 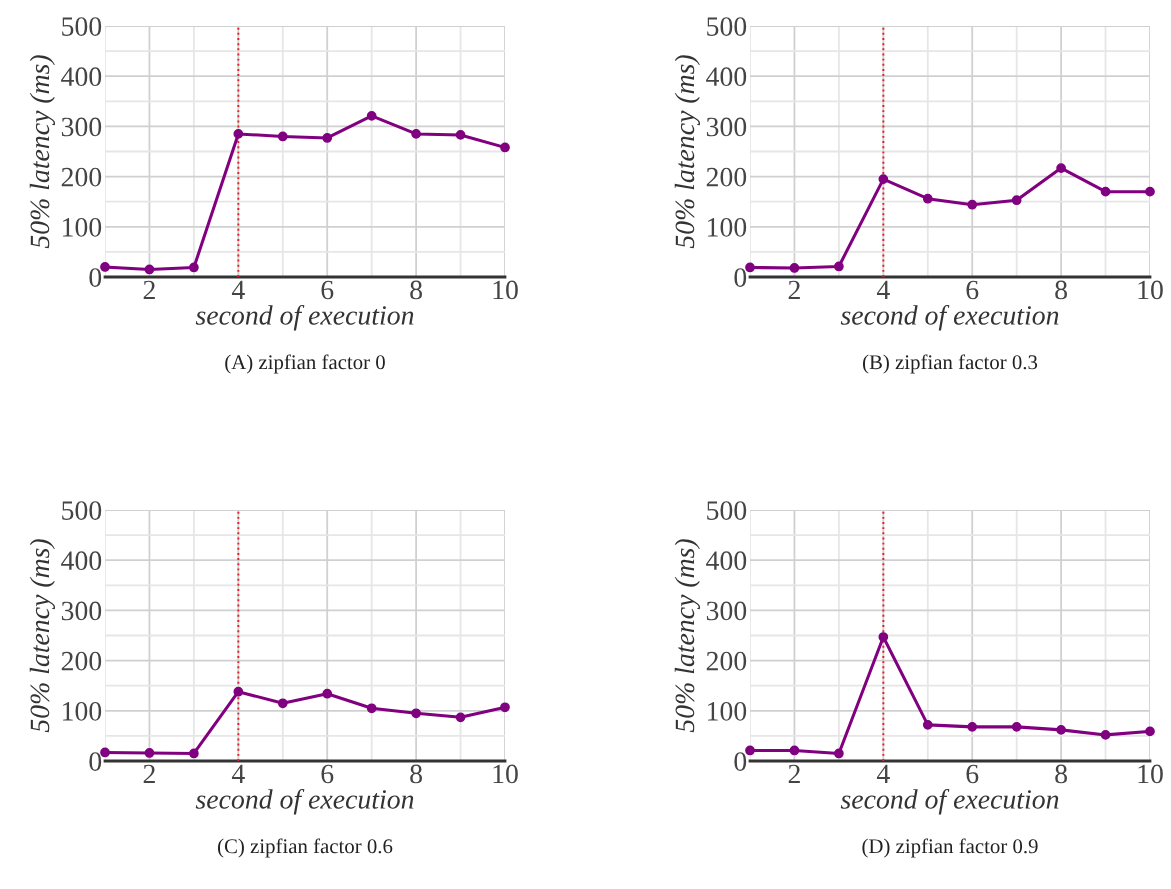 What do you see at coordinates (305, 364) in the screenshot?
I see `text: (A) zipfian factor 0` at bounding box center [305, 364].